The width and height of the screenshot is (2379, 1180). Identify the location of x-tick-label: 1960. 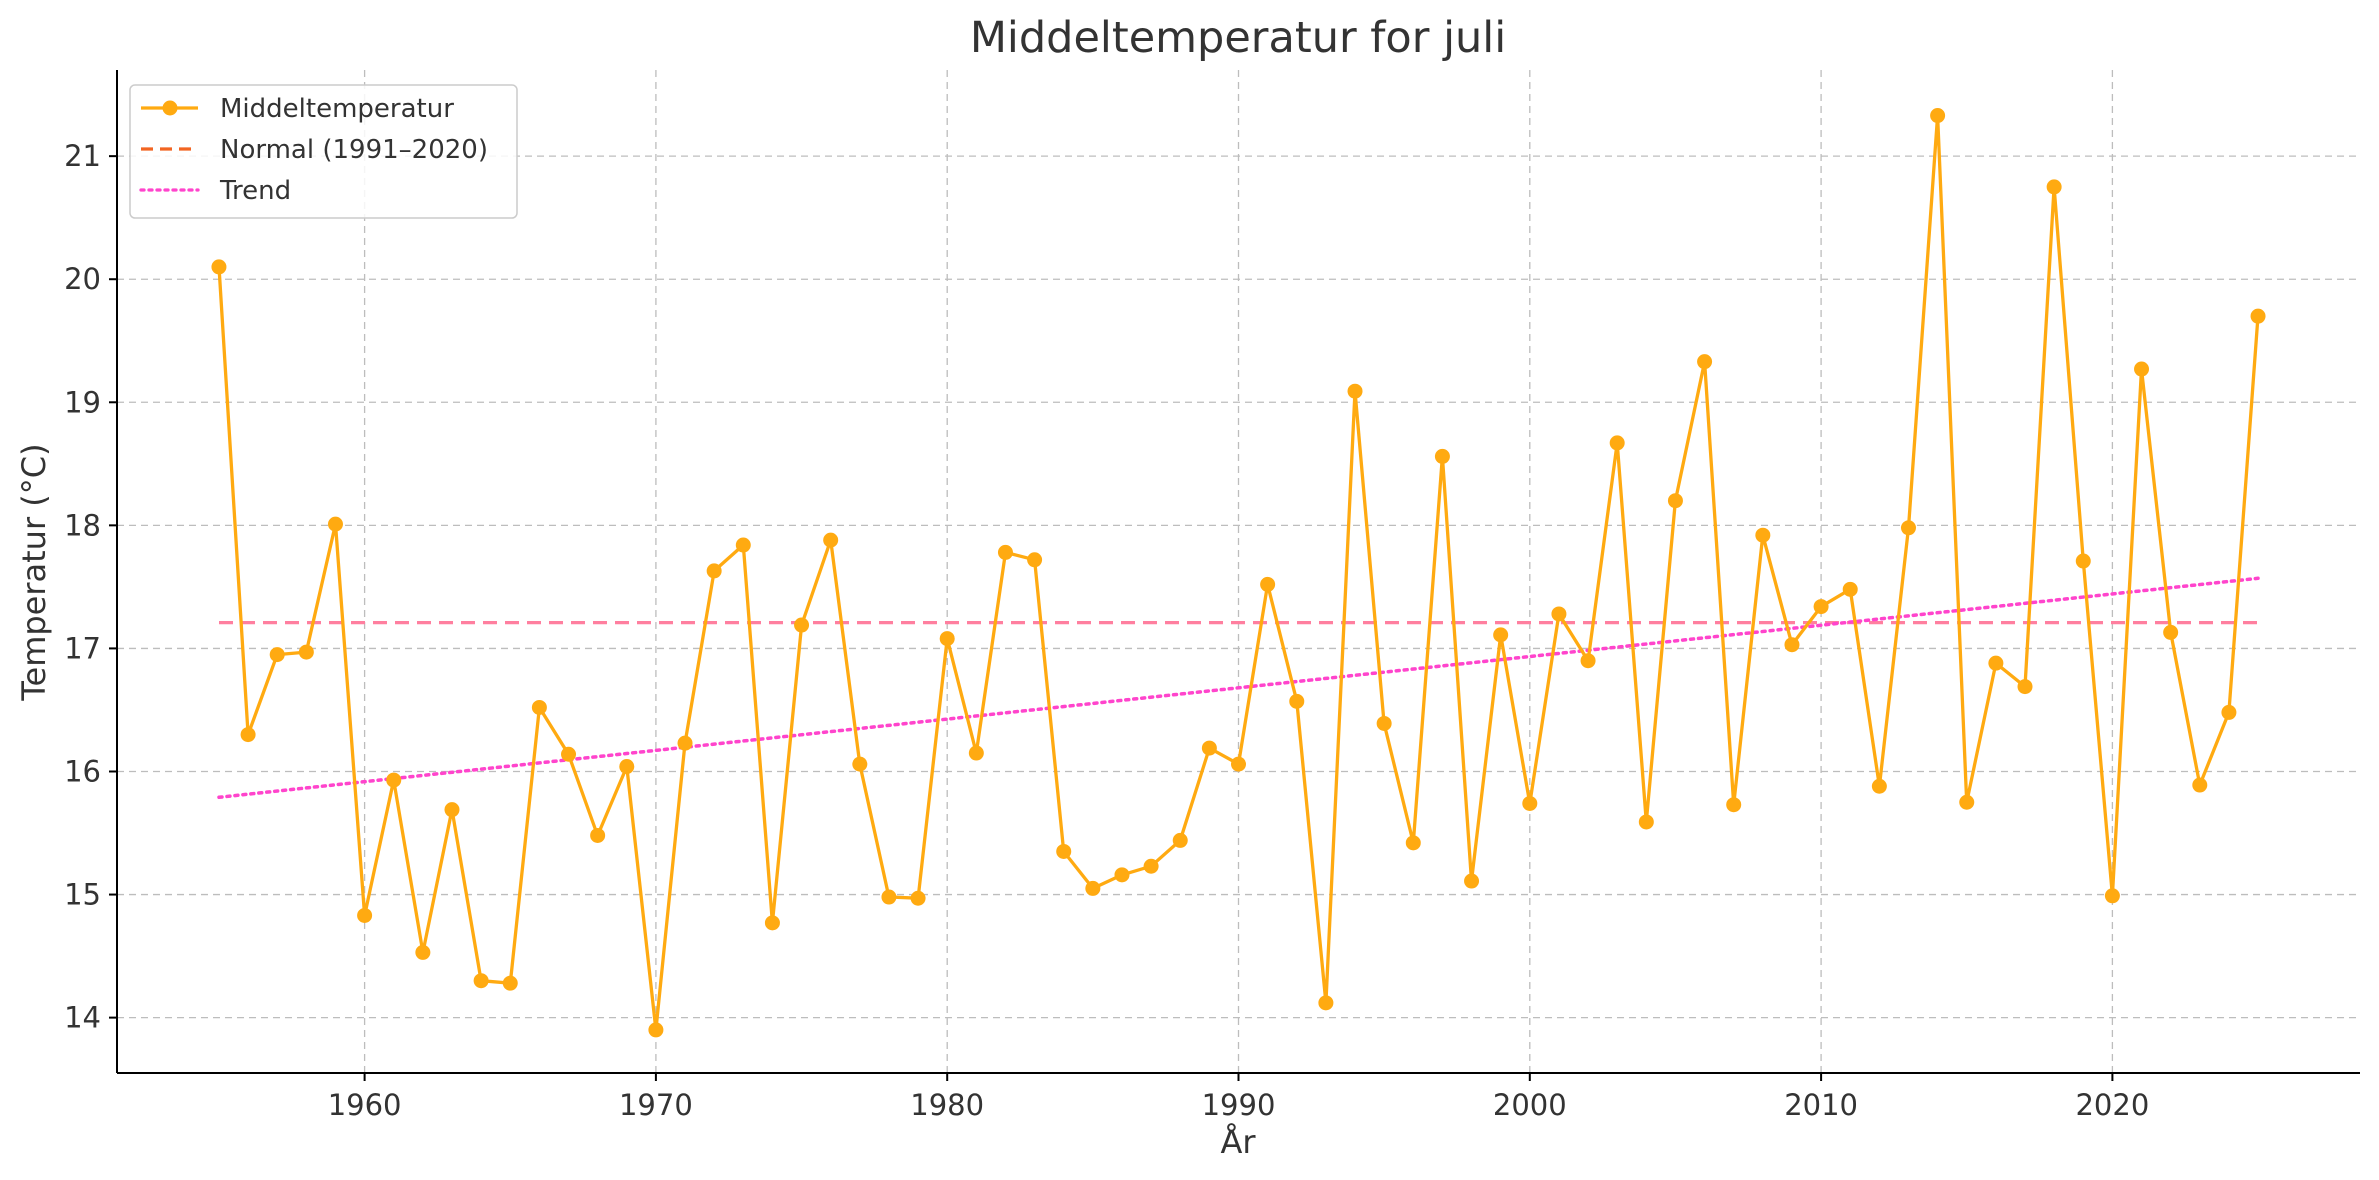
(365, 1105).